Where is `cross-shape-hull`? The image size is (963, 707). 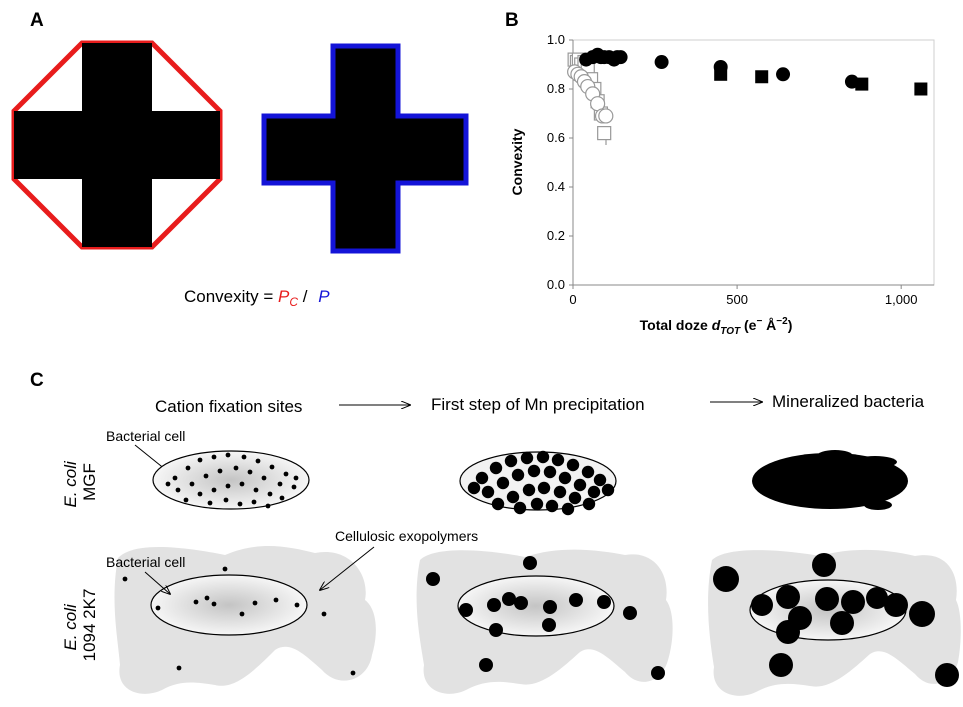
cross-shape-hull is located at coordinates (117, 145).